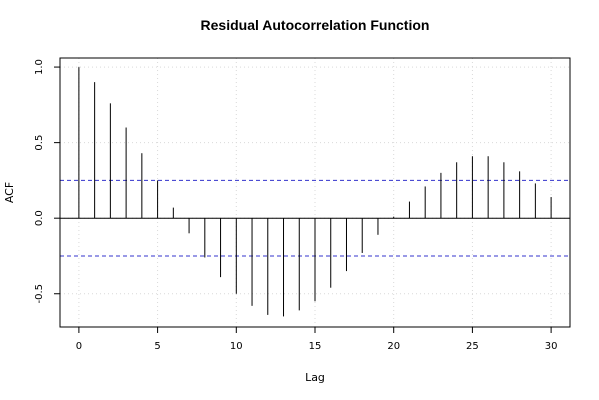  What do you see at coordinates (315, 25) in the screenshot?
I see `chart-title: Residual Autocorrelation Function` at bounding box center [315, 25].